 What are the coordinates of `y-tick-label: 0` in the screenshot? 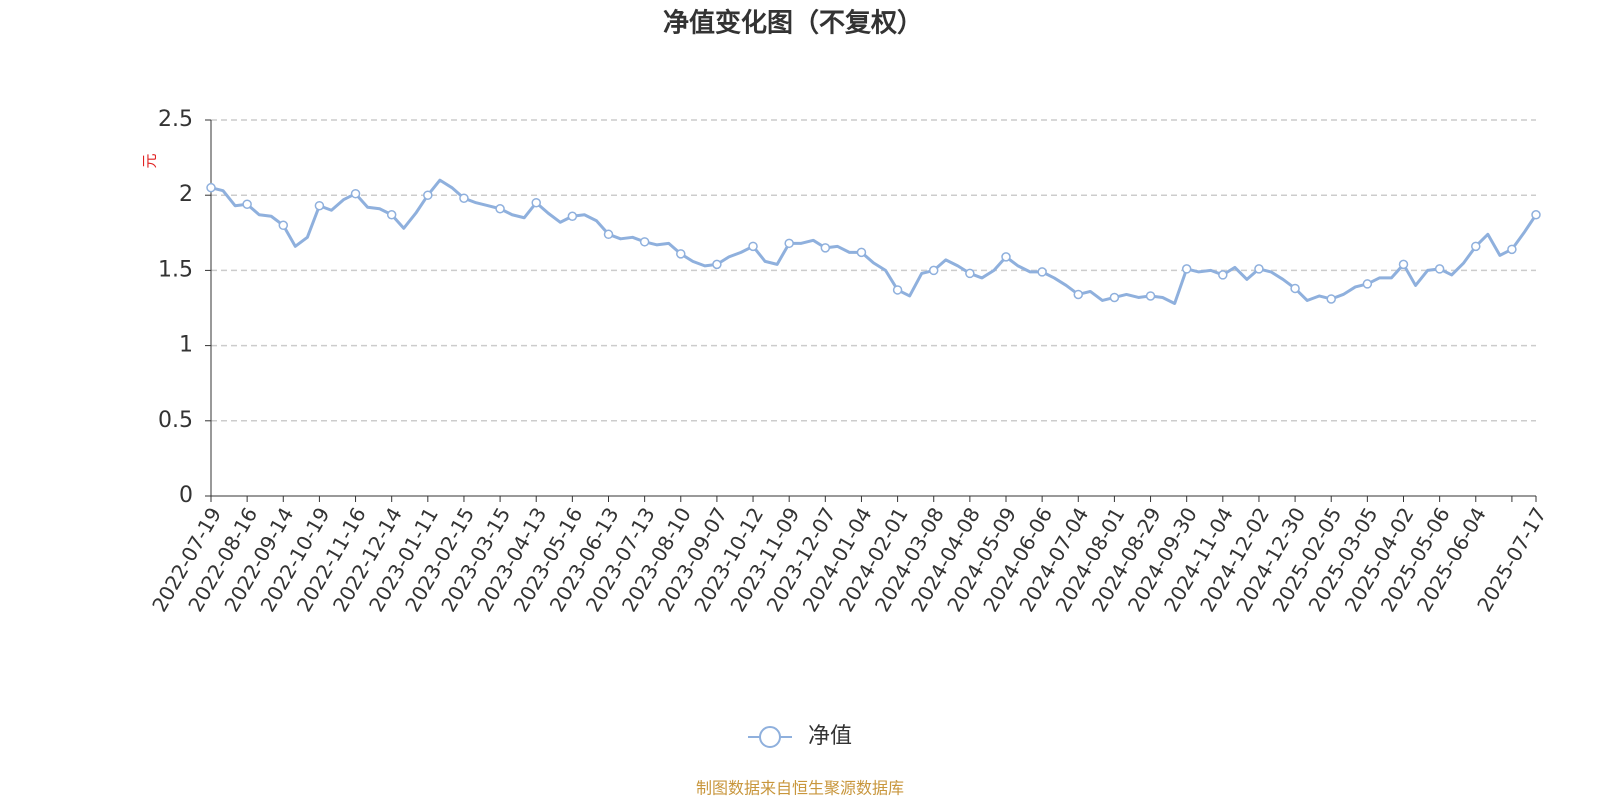 It's located at (186, 495).